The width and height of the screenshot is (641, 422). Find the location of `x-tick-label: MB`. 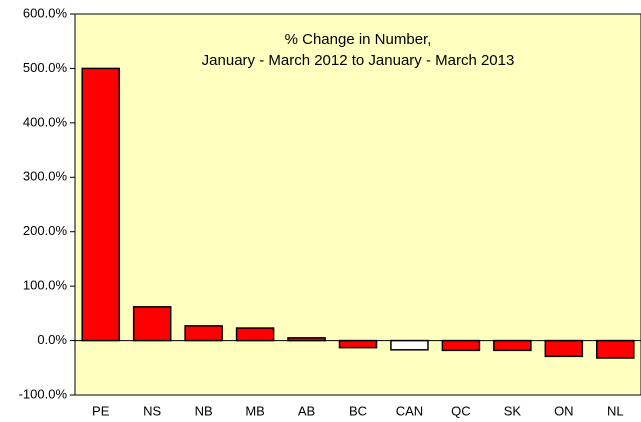

x-tick-label: MB is located at coordinates (255, 410).